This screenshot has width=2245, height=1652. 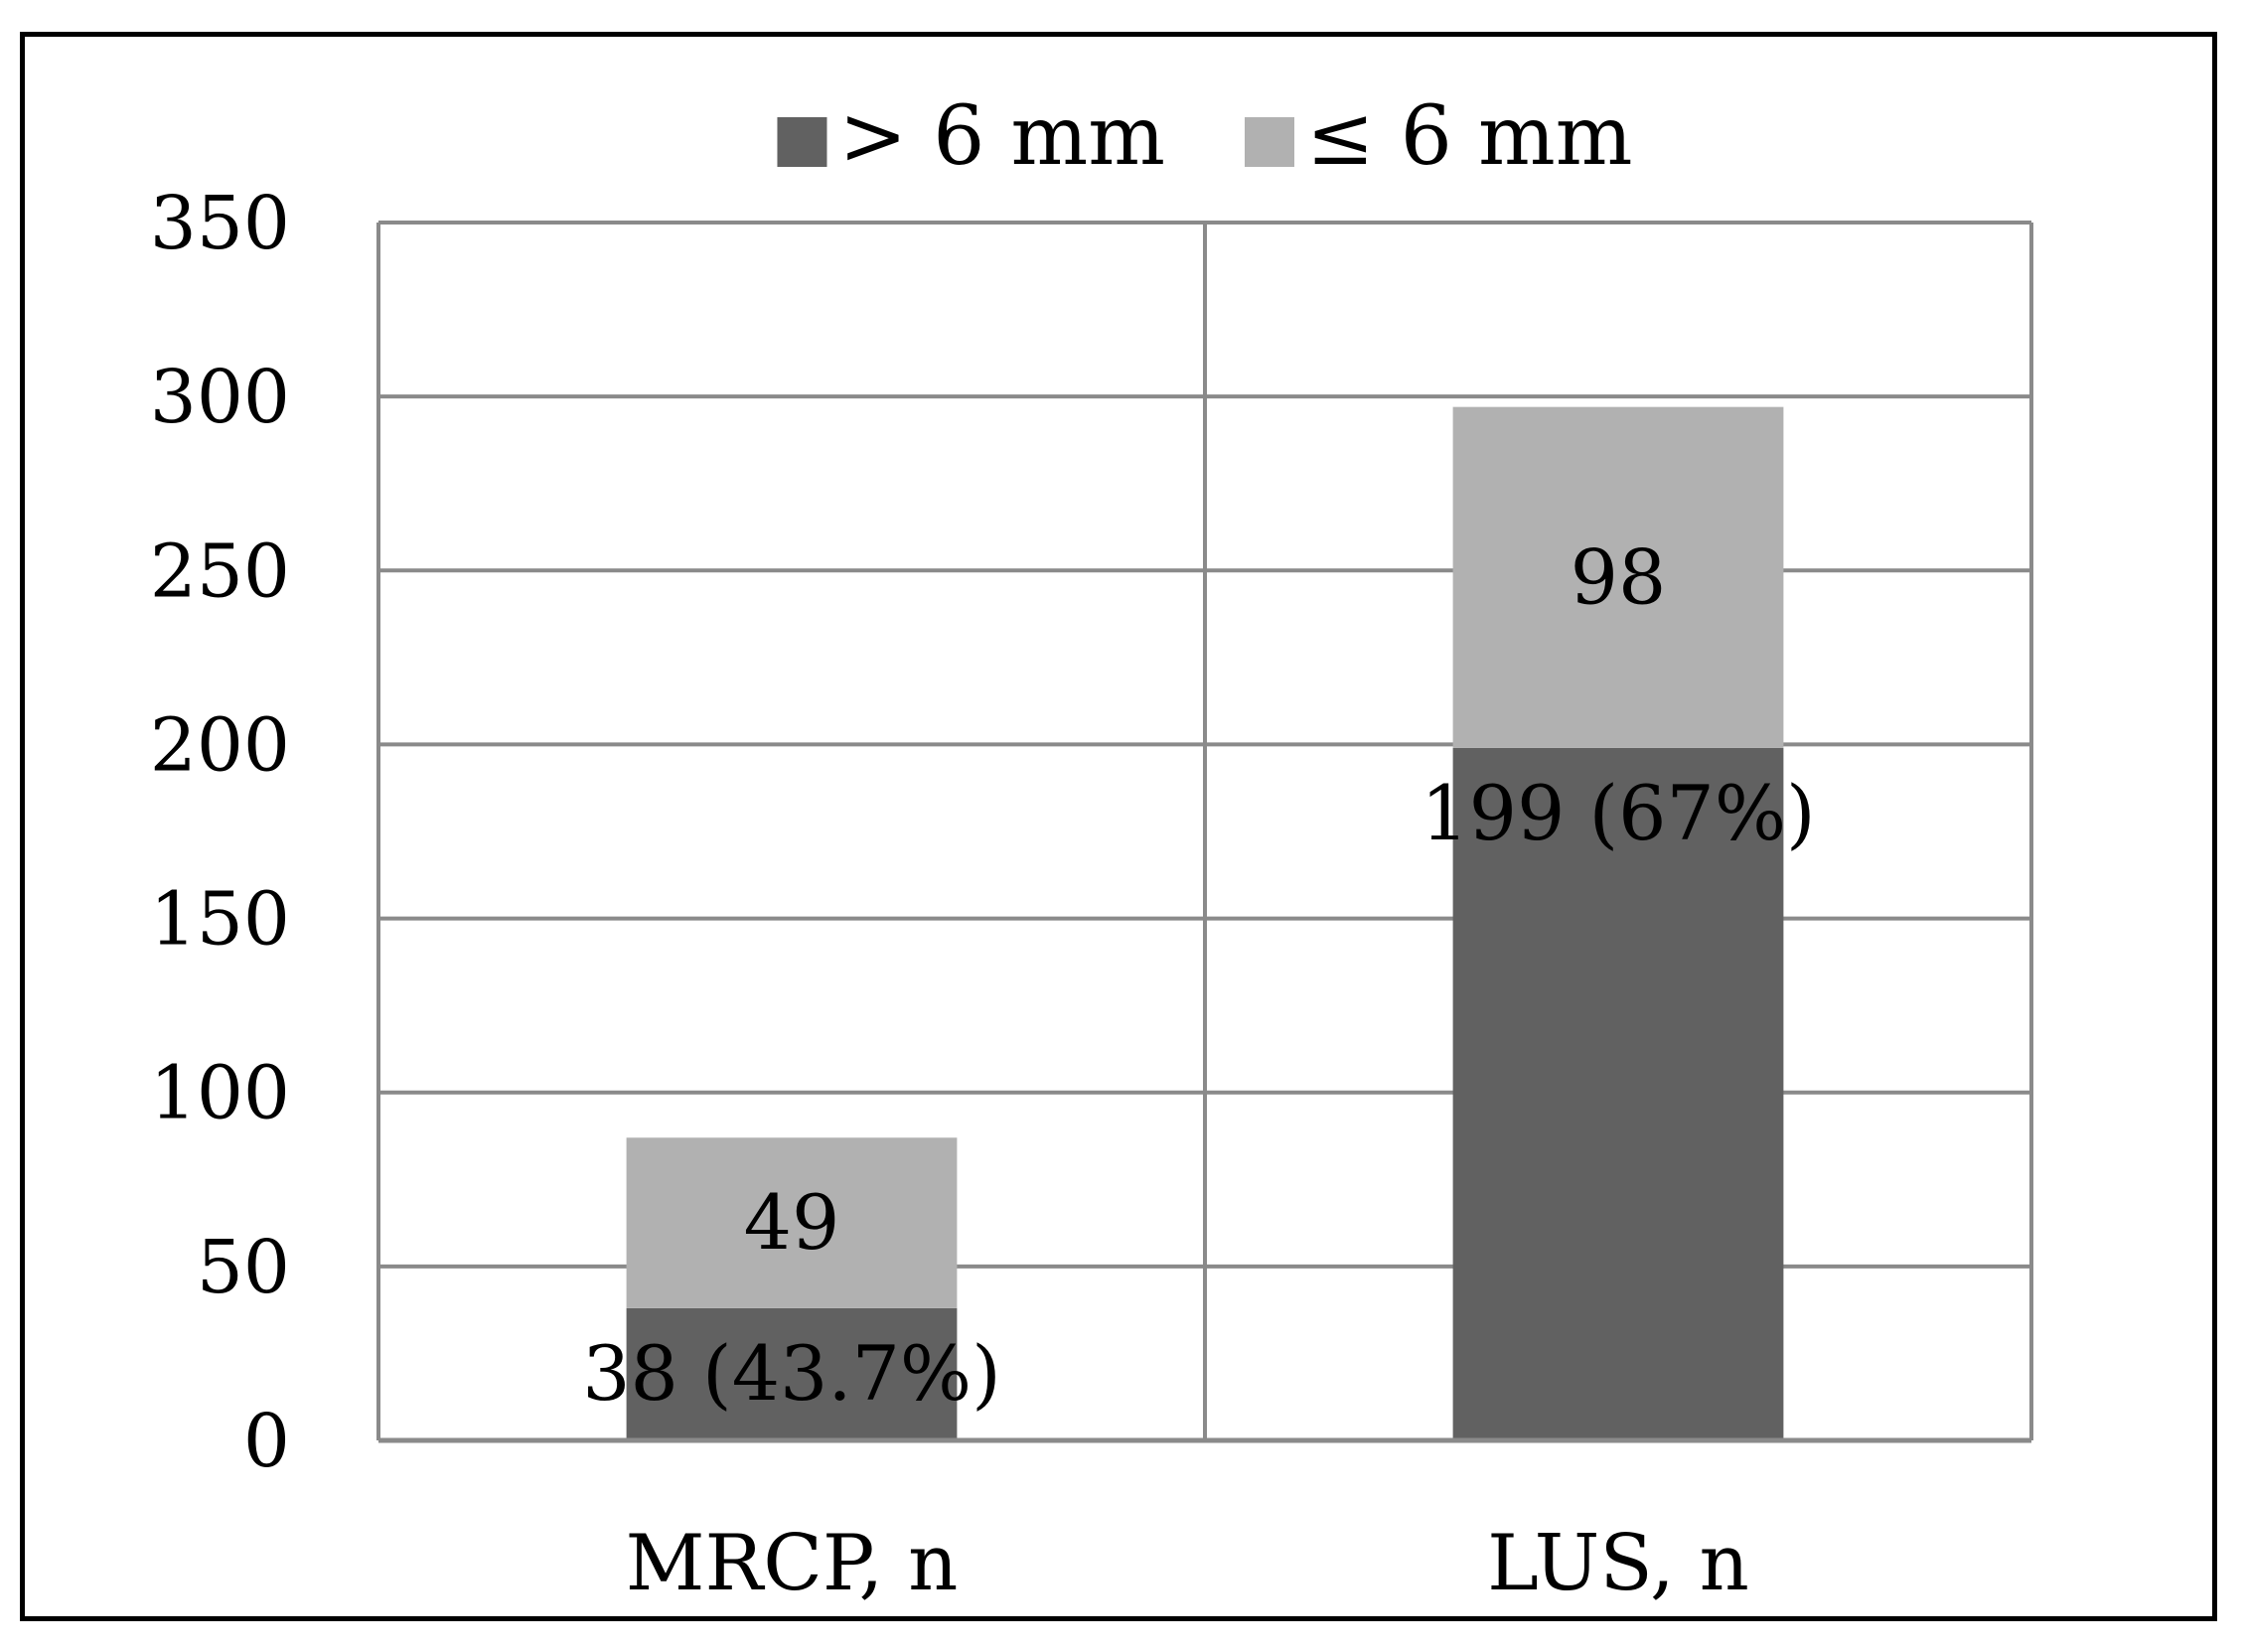 I want to click on y-tick-label: 200, so click(x=220, y=745).